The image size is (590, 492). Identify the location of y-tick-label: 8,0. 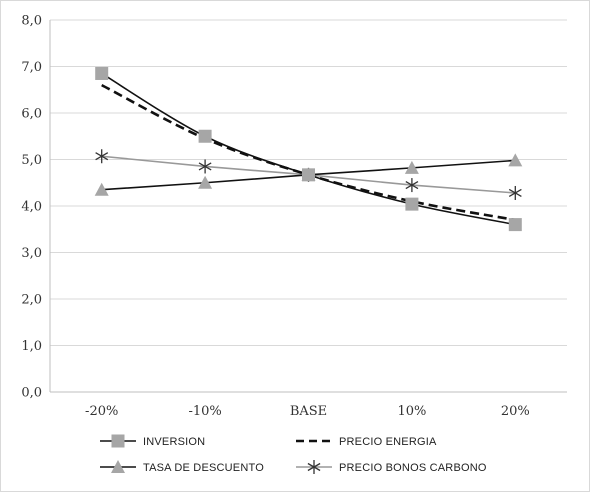
(31, 21).